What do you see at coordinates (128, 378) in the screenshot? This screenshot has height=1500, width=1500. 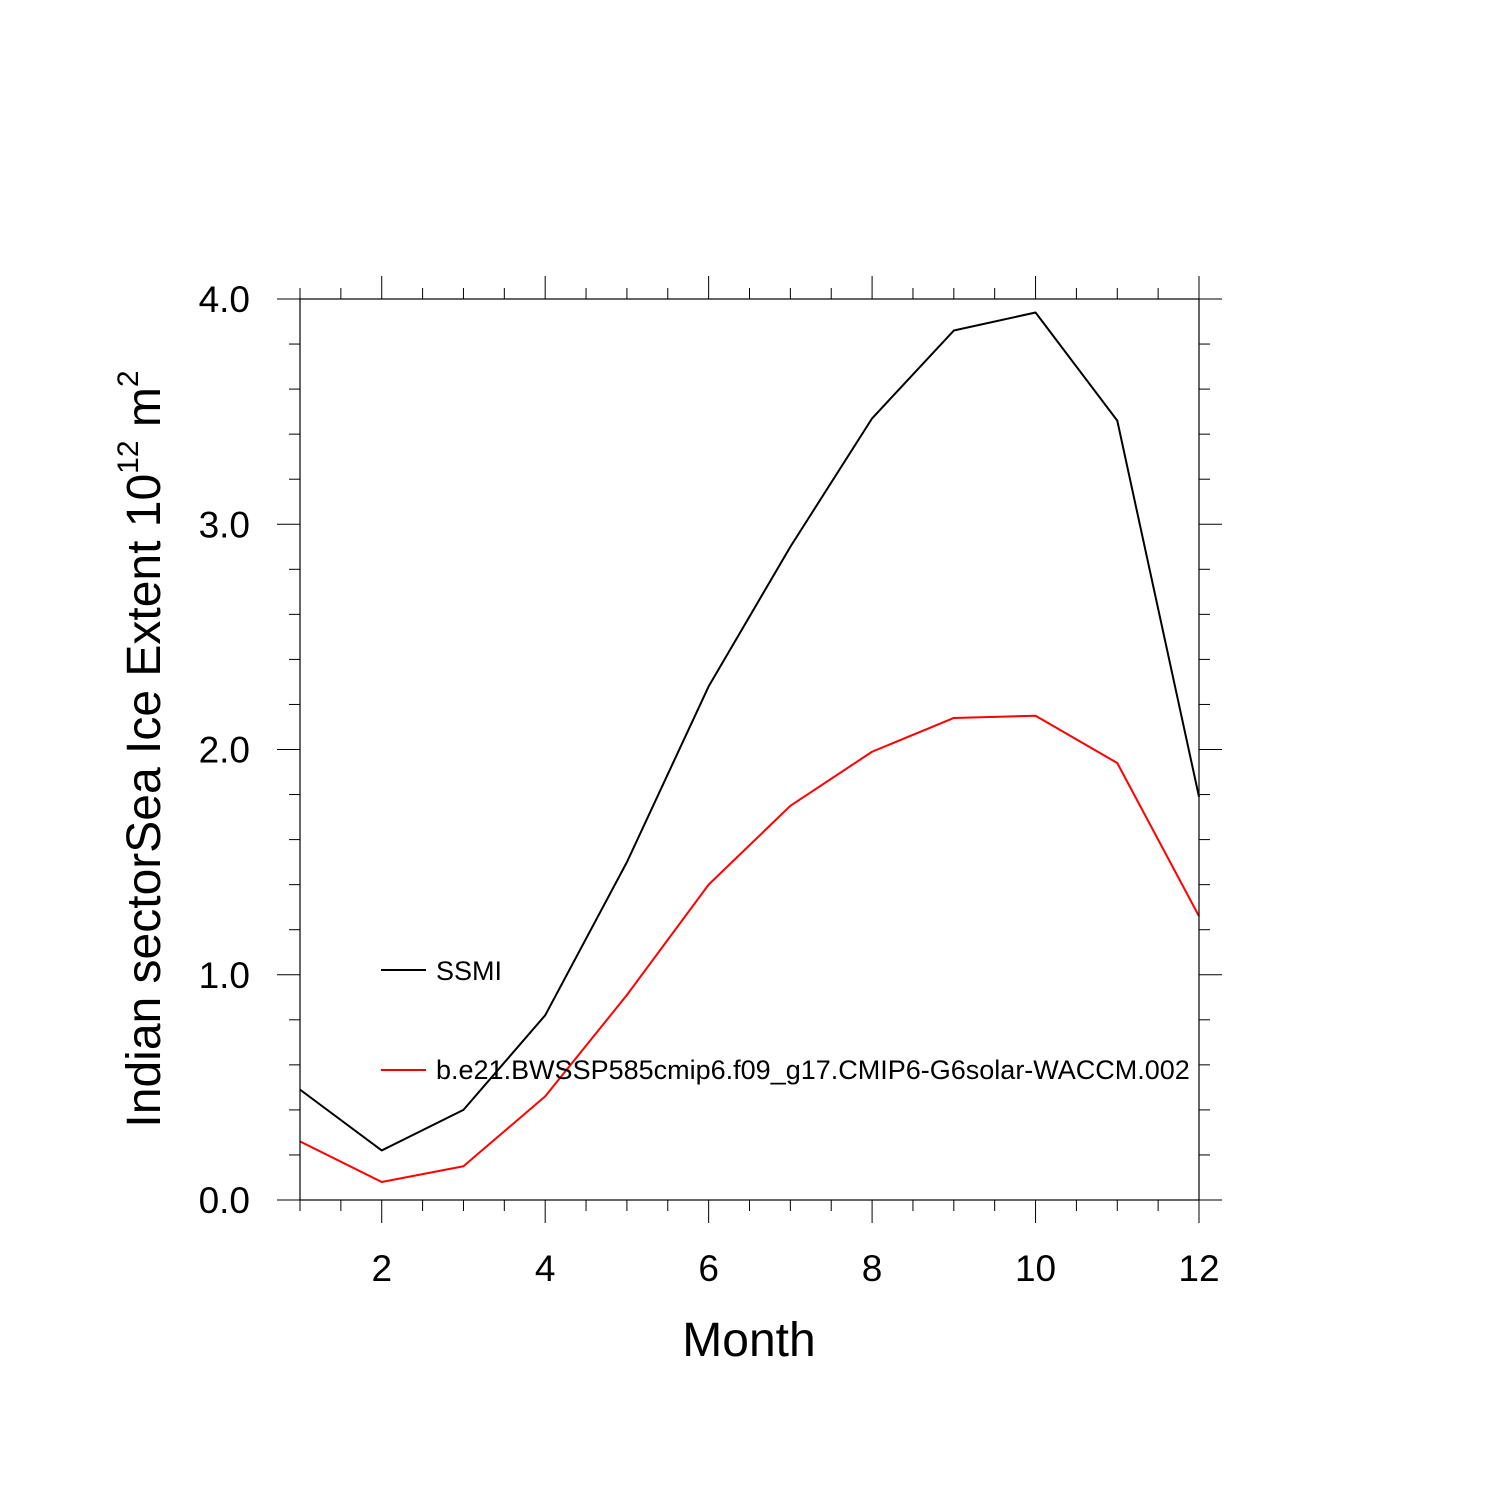 I see `y-axis-title-unit-exponent: 2` at bounding box center [128, 378].